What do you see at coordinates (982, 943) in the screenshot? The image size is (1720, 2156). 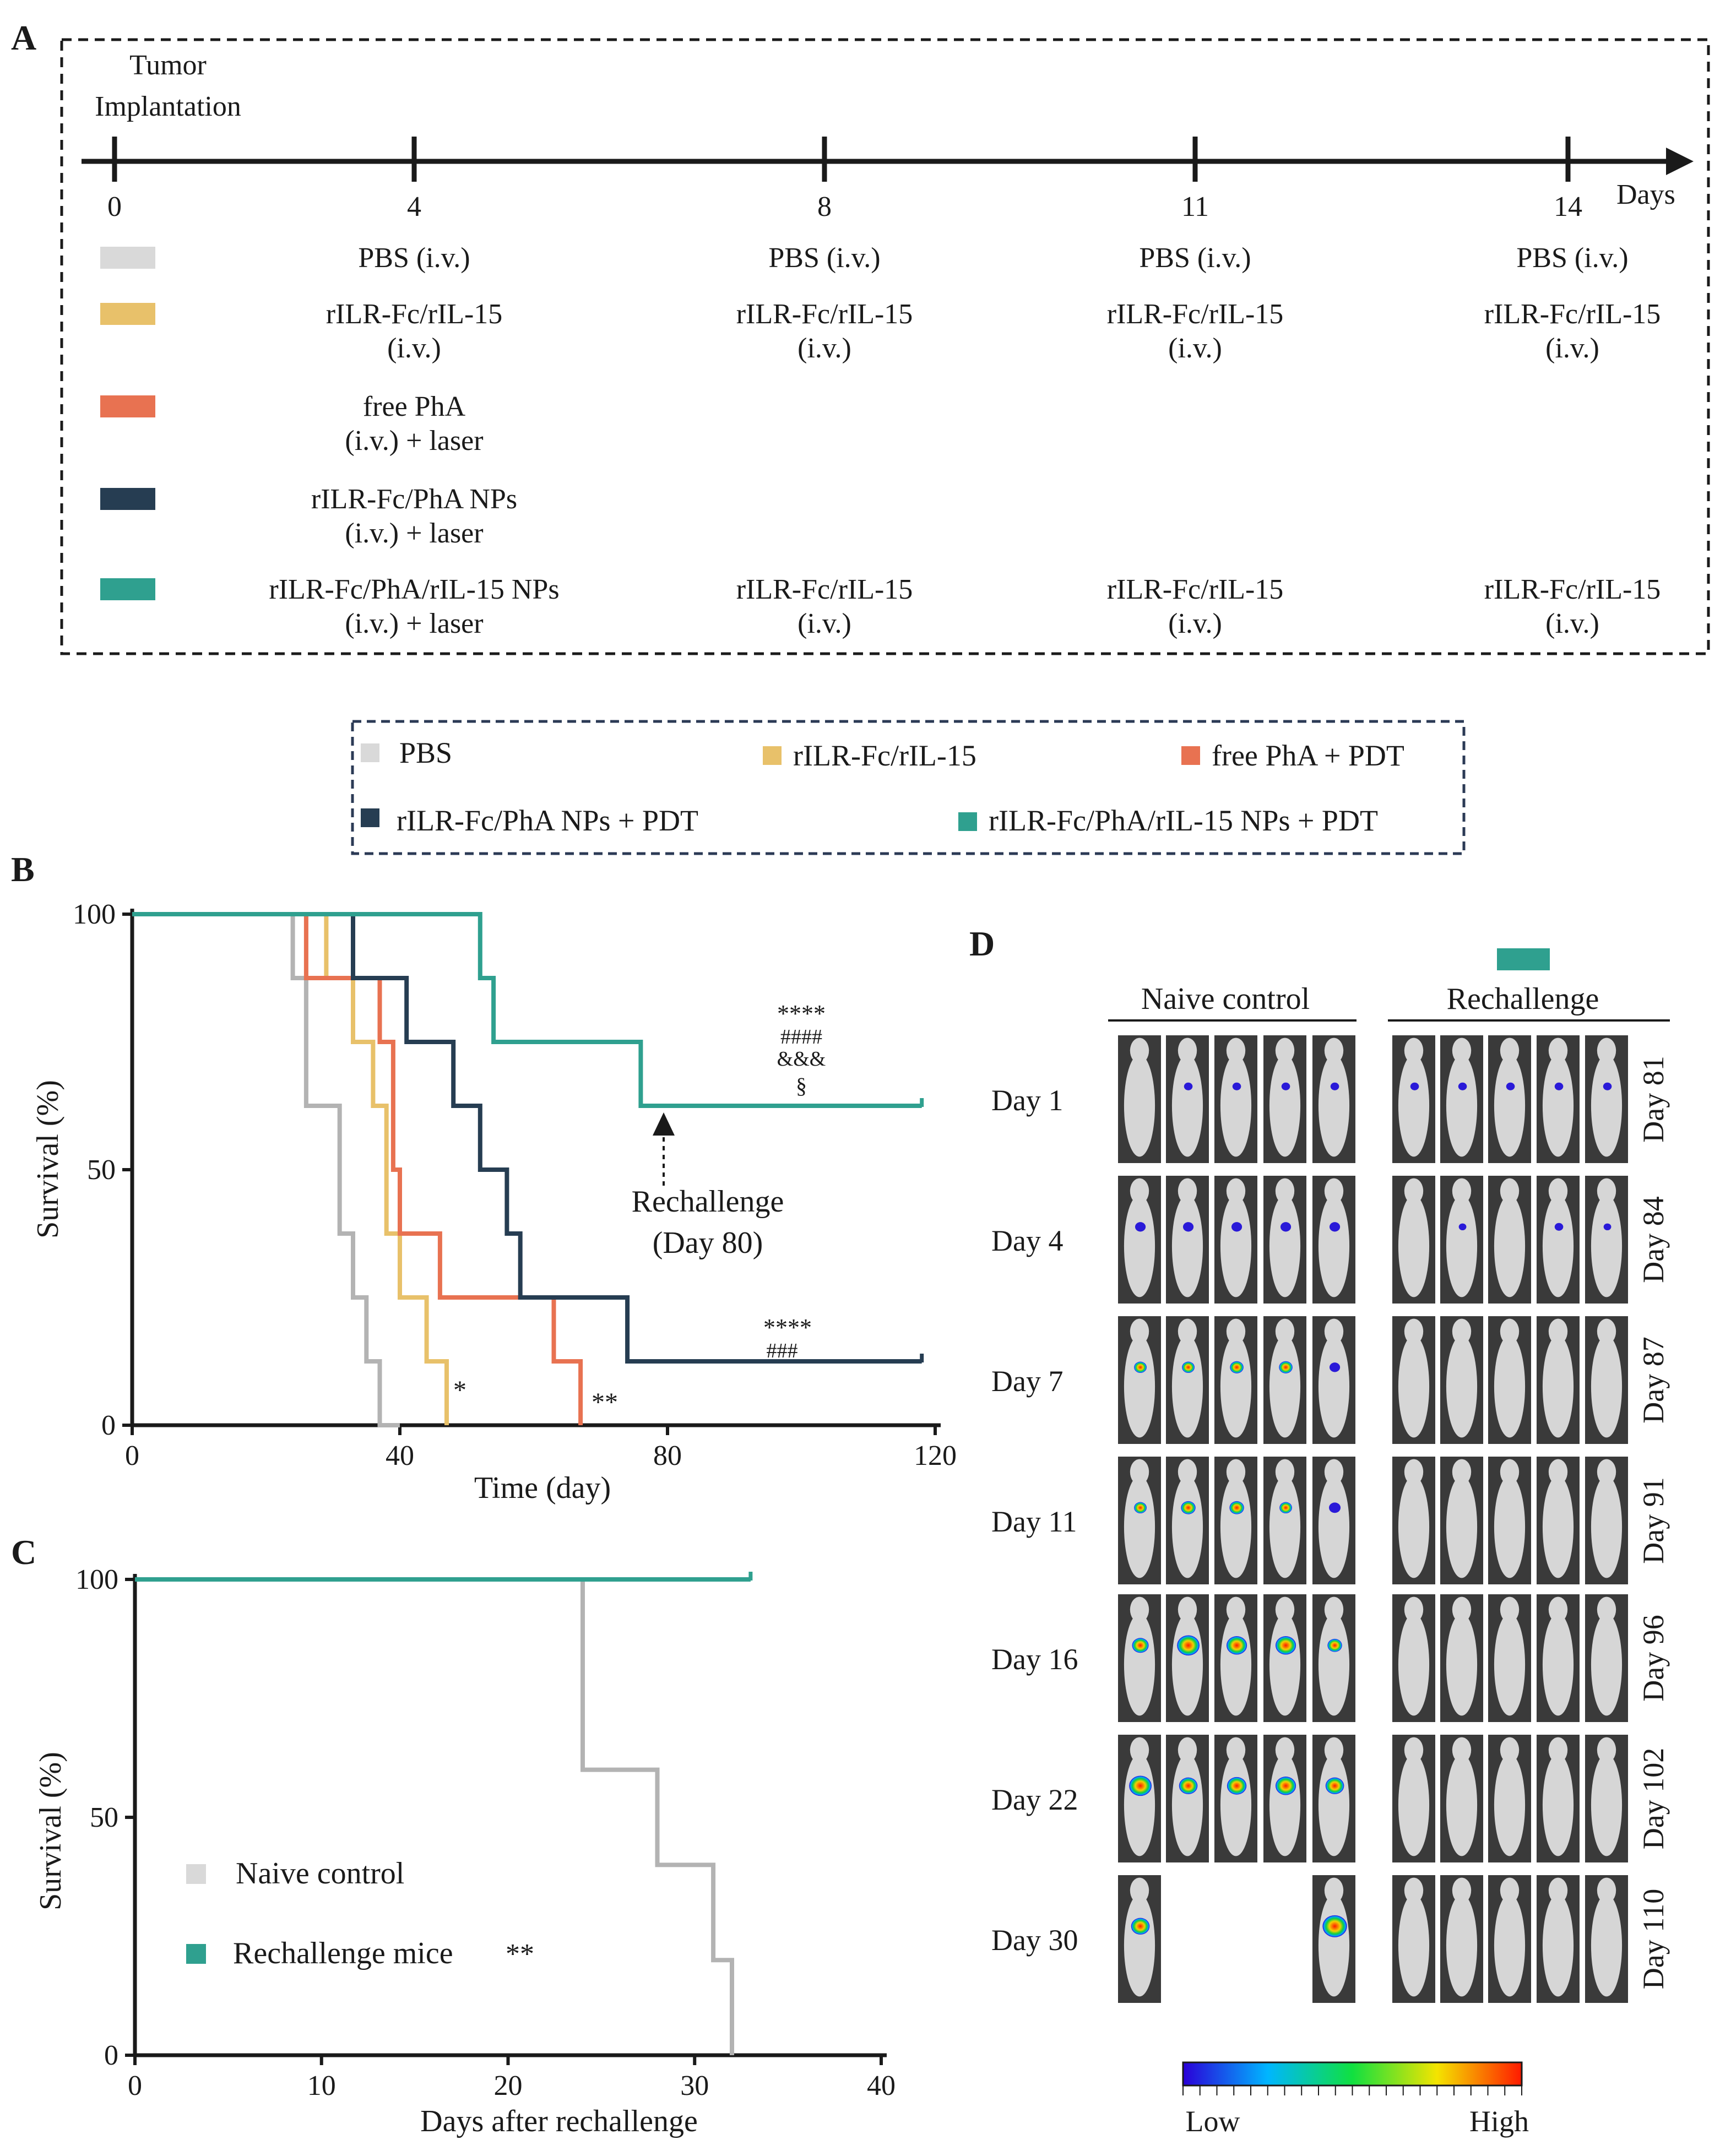 I see `panel-label-d: D` at bounding box center [982, 943].